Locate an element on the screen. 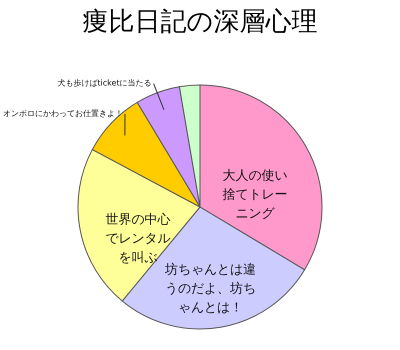 This screenshot has height=350, width=400. slice-label: 犬も歩けばticketに当たる is located at coordinates (104, 83).